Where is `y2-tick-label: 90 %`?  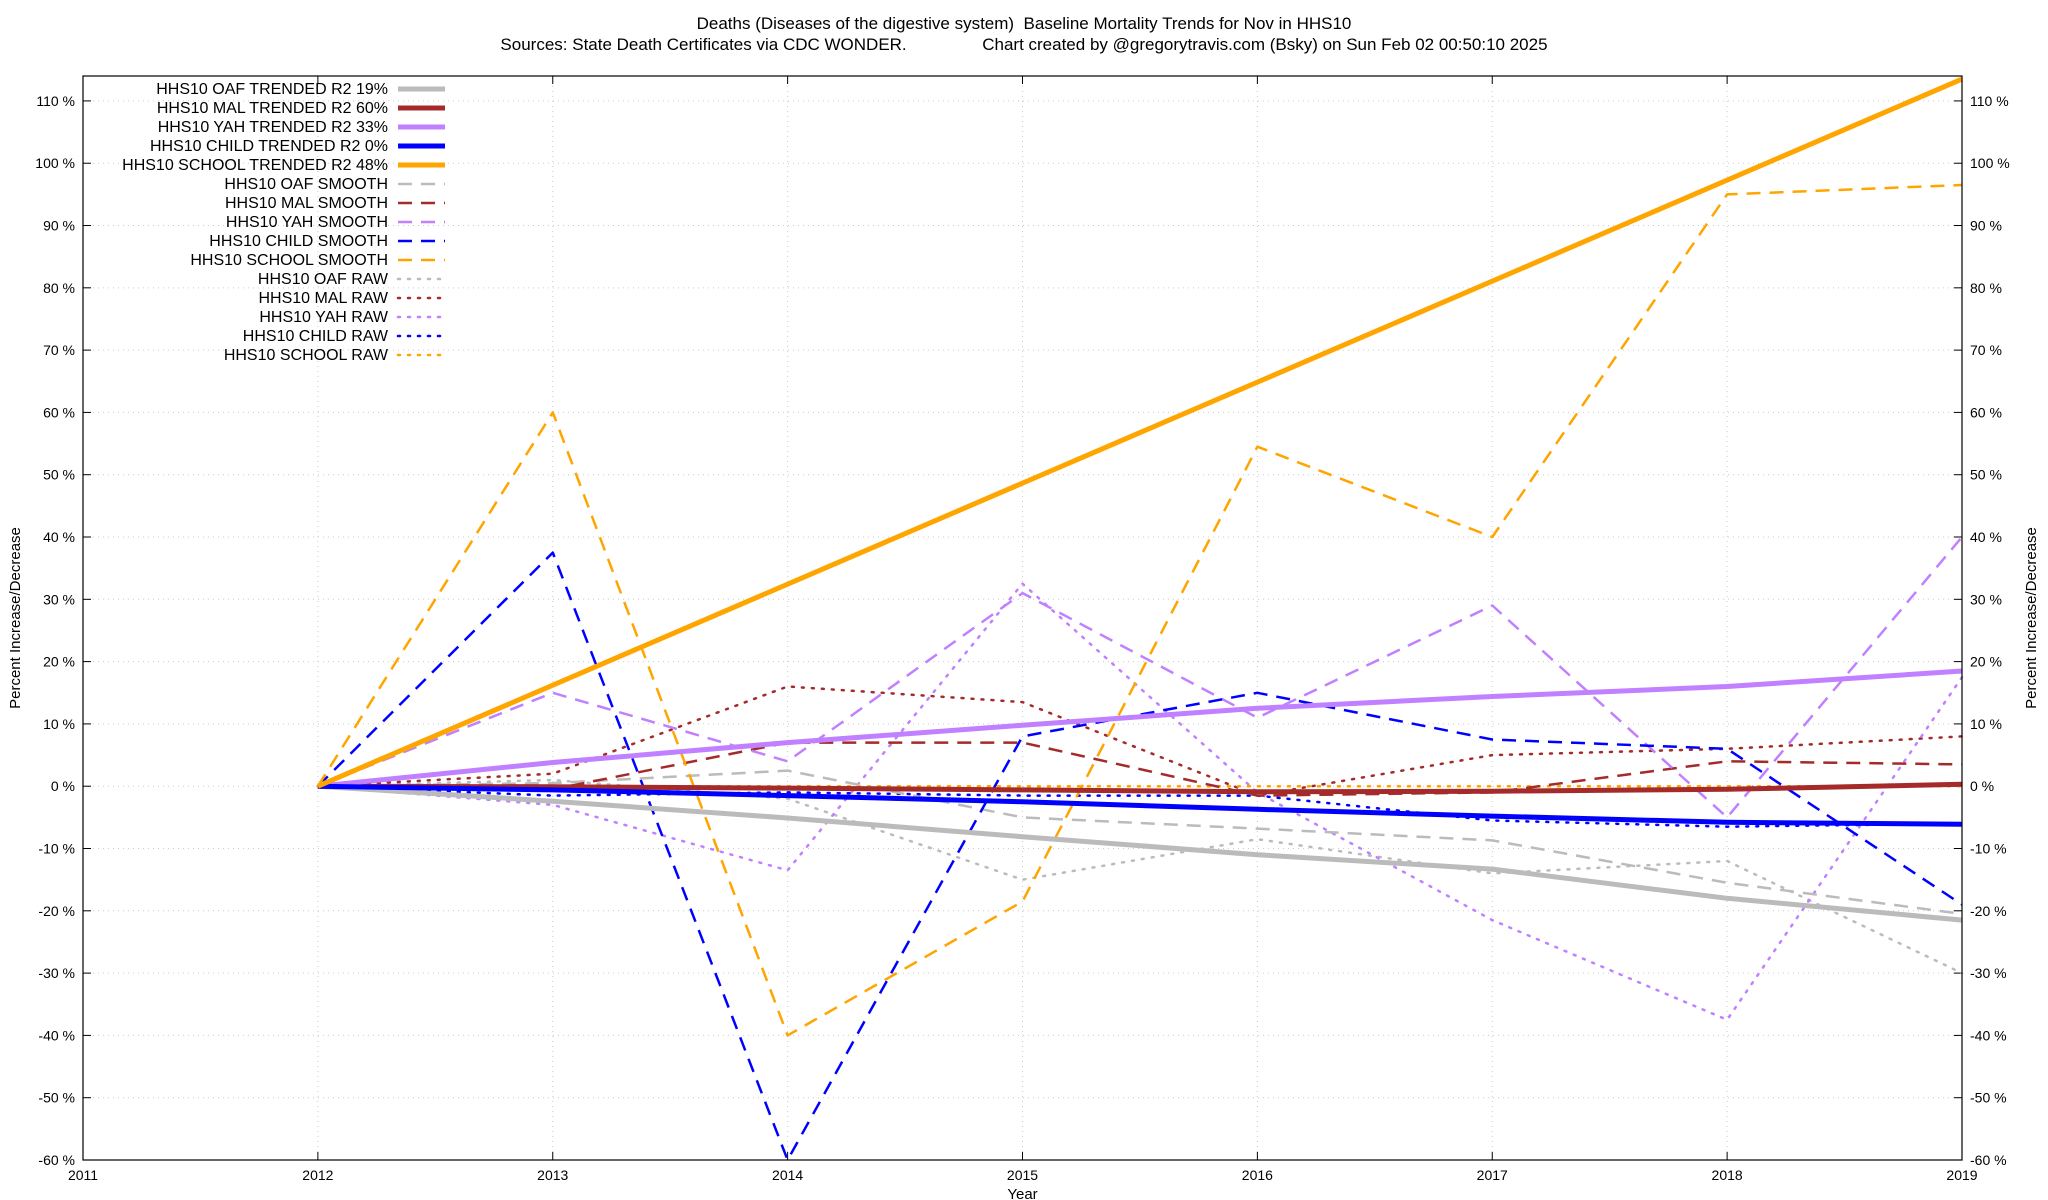
y2-tick-label: 90 % is located at coordinates (1986, 226).